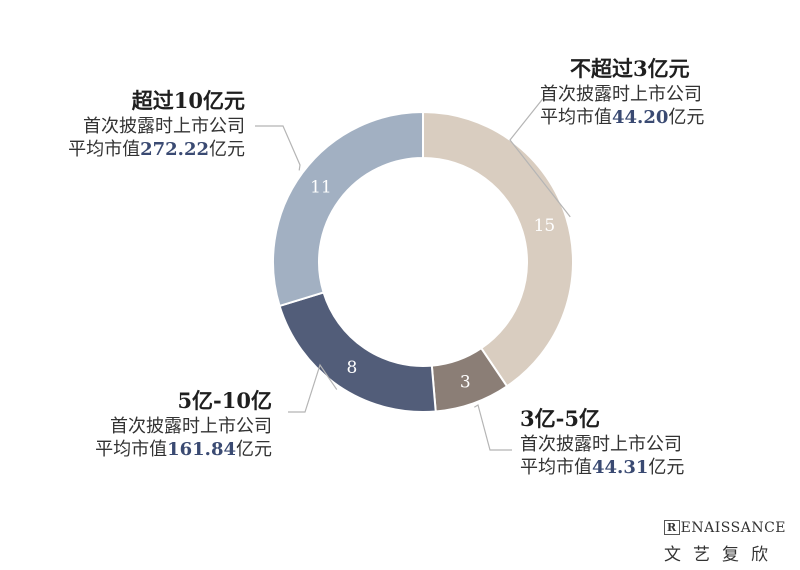  Describe the element at coordinates (725, 542) in the screenshot. I see `renaissance-logo: R ENAISSANCE 文艺复欣` at that location.